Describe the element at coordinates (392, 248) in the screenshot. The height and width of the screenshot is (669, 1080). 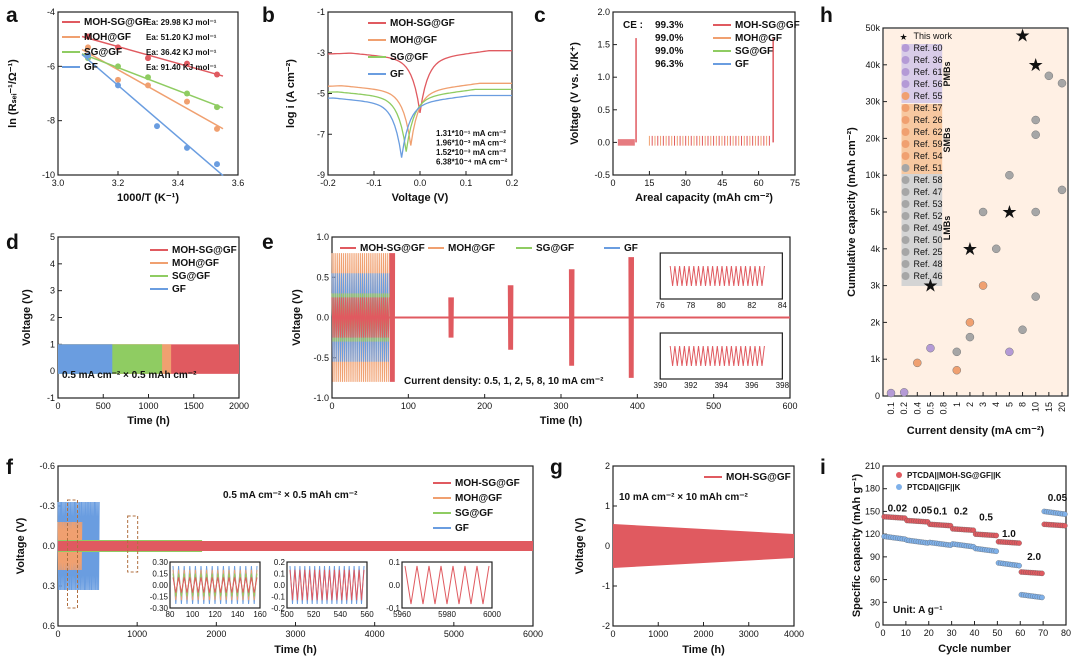
I see `panel-e-legend-label: MOH-SG@GF` at that location.